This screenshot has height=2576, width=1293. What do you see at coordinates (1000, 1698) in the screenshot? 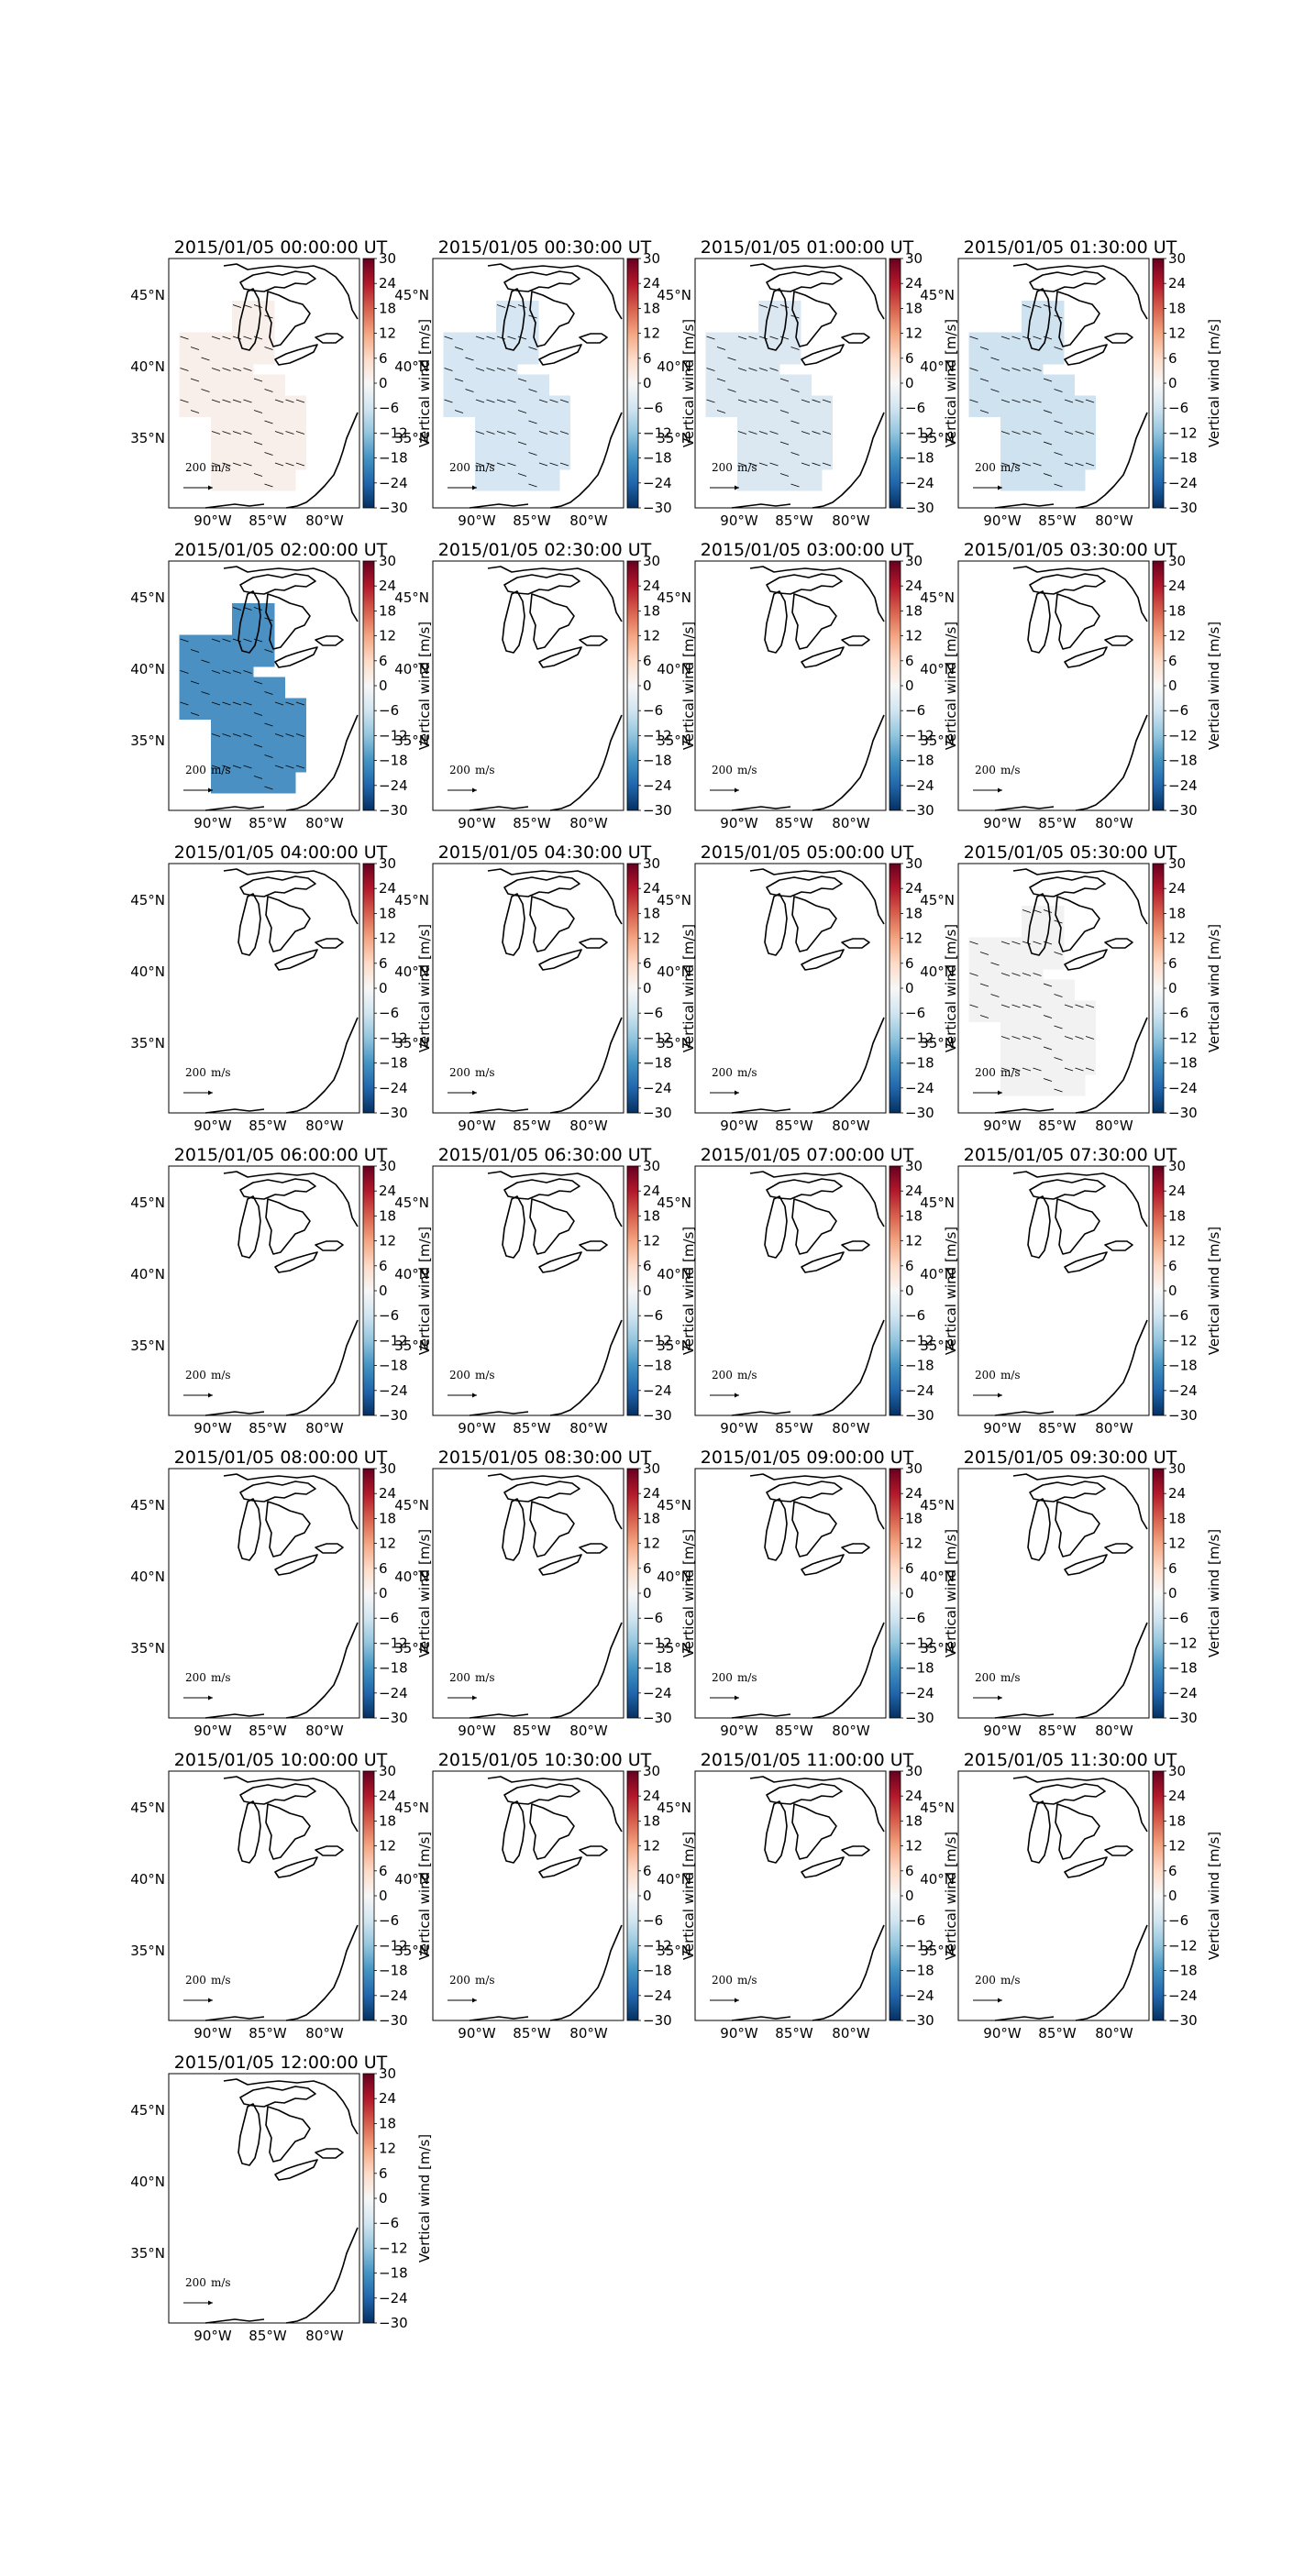
I see `scale-arrowhead` at bounding box center [1000, 1698].